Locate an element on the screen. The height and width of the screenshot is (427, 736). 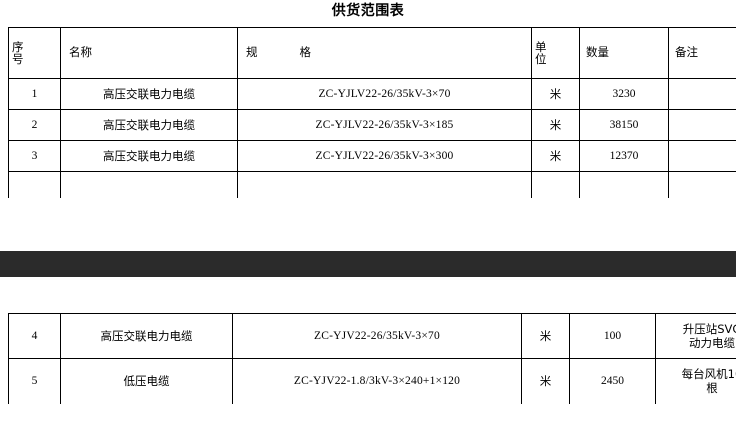
column-header-index-line2: 号 is located at coordinates (18, 59).